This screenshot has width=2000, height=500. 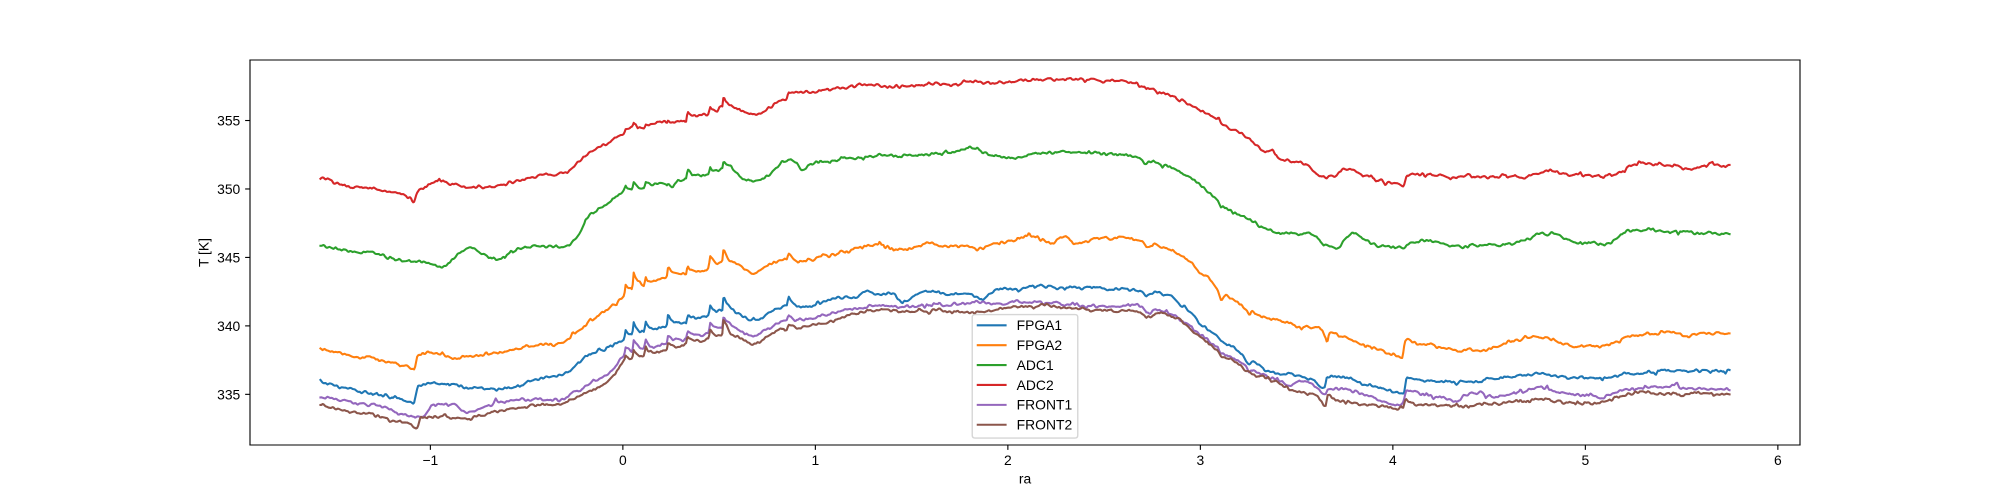 What do you see at coordinates (228, 189) in the screenshot?
I see `svg-text: 350` at bounding box center [228, 189].